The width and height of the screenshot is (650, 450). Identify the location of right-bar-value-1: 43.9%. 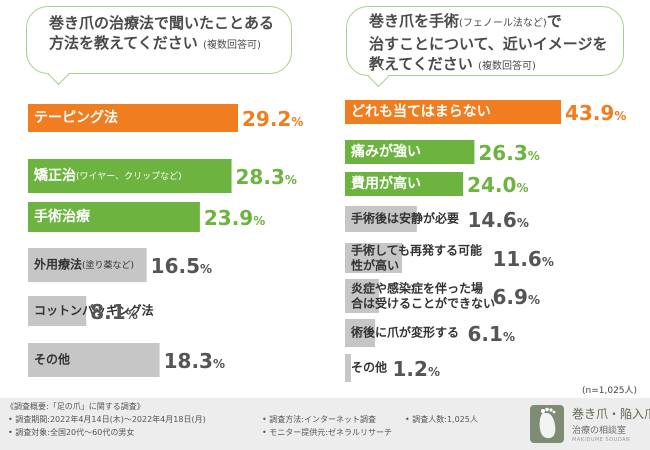
(595, 113).